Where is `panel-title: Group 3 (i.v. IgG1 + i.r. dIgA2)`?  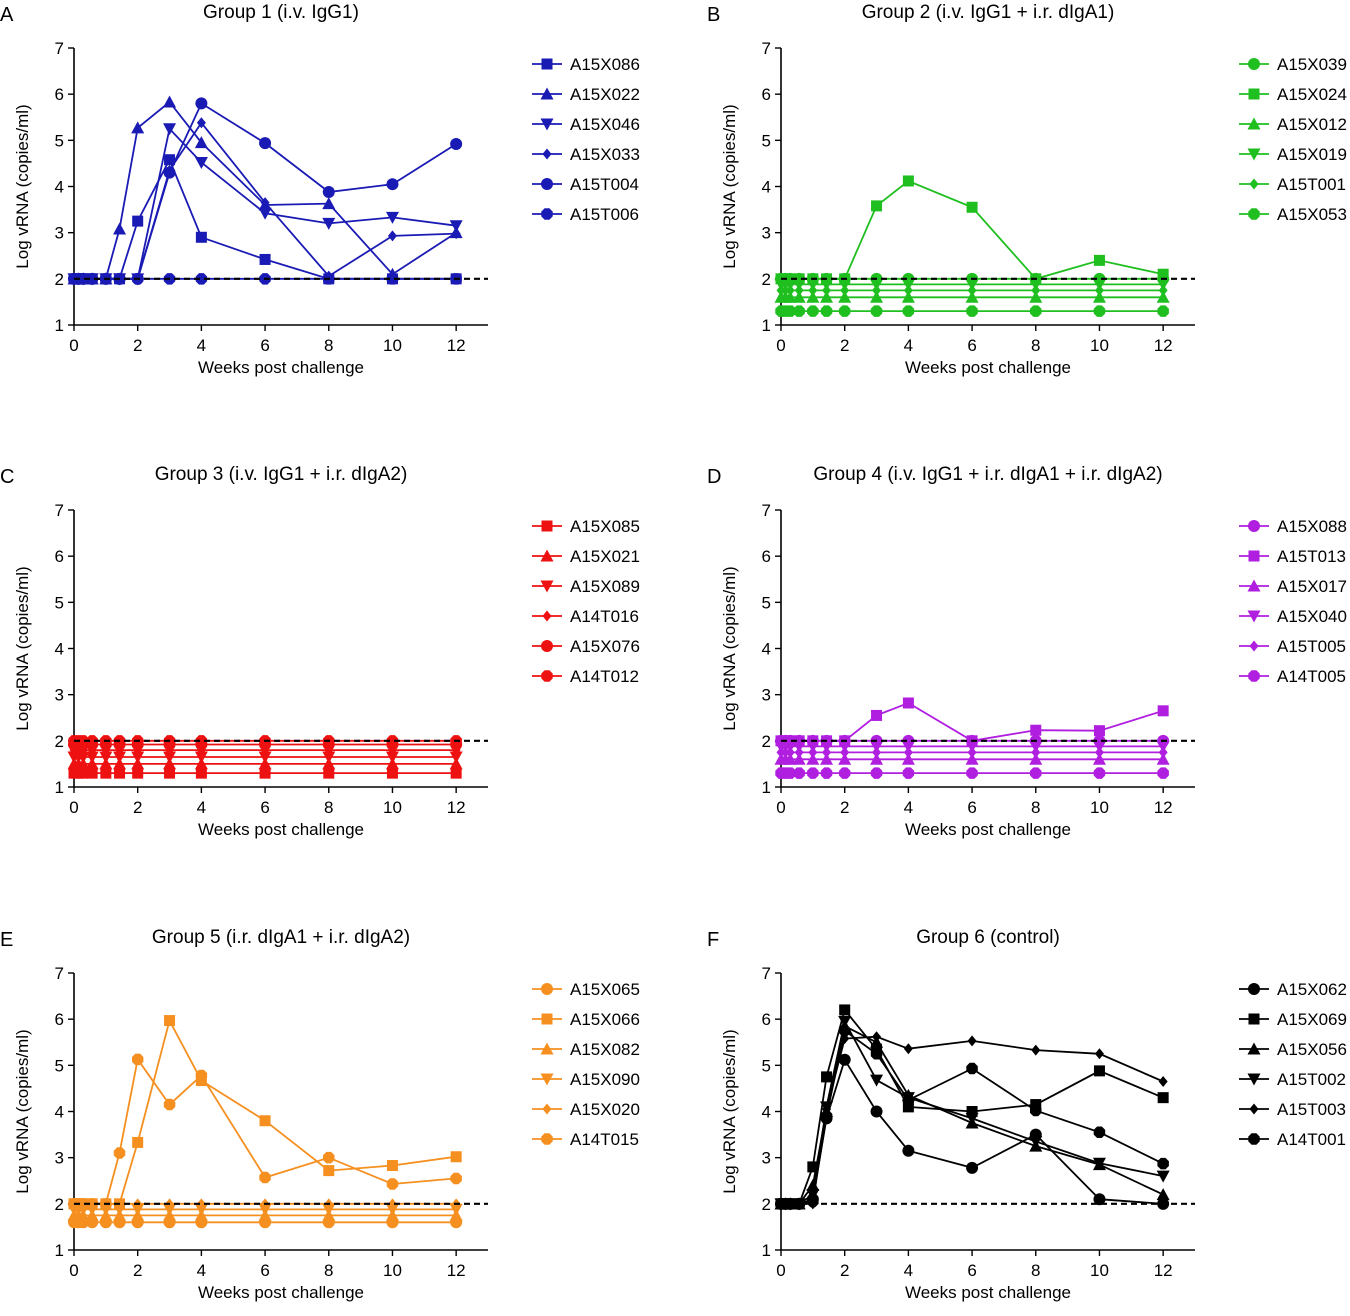
panel-title: Group 3 (i.v. IgG1 + i.r. dIgA2) is located at coordinates (281, 474).